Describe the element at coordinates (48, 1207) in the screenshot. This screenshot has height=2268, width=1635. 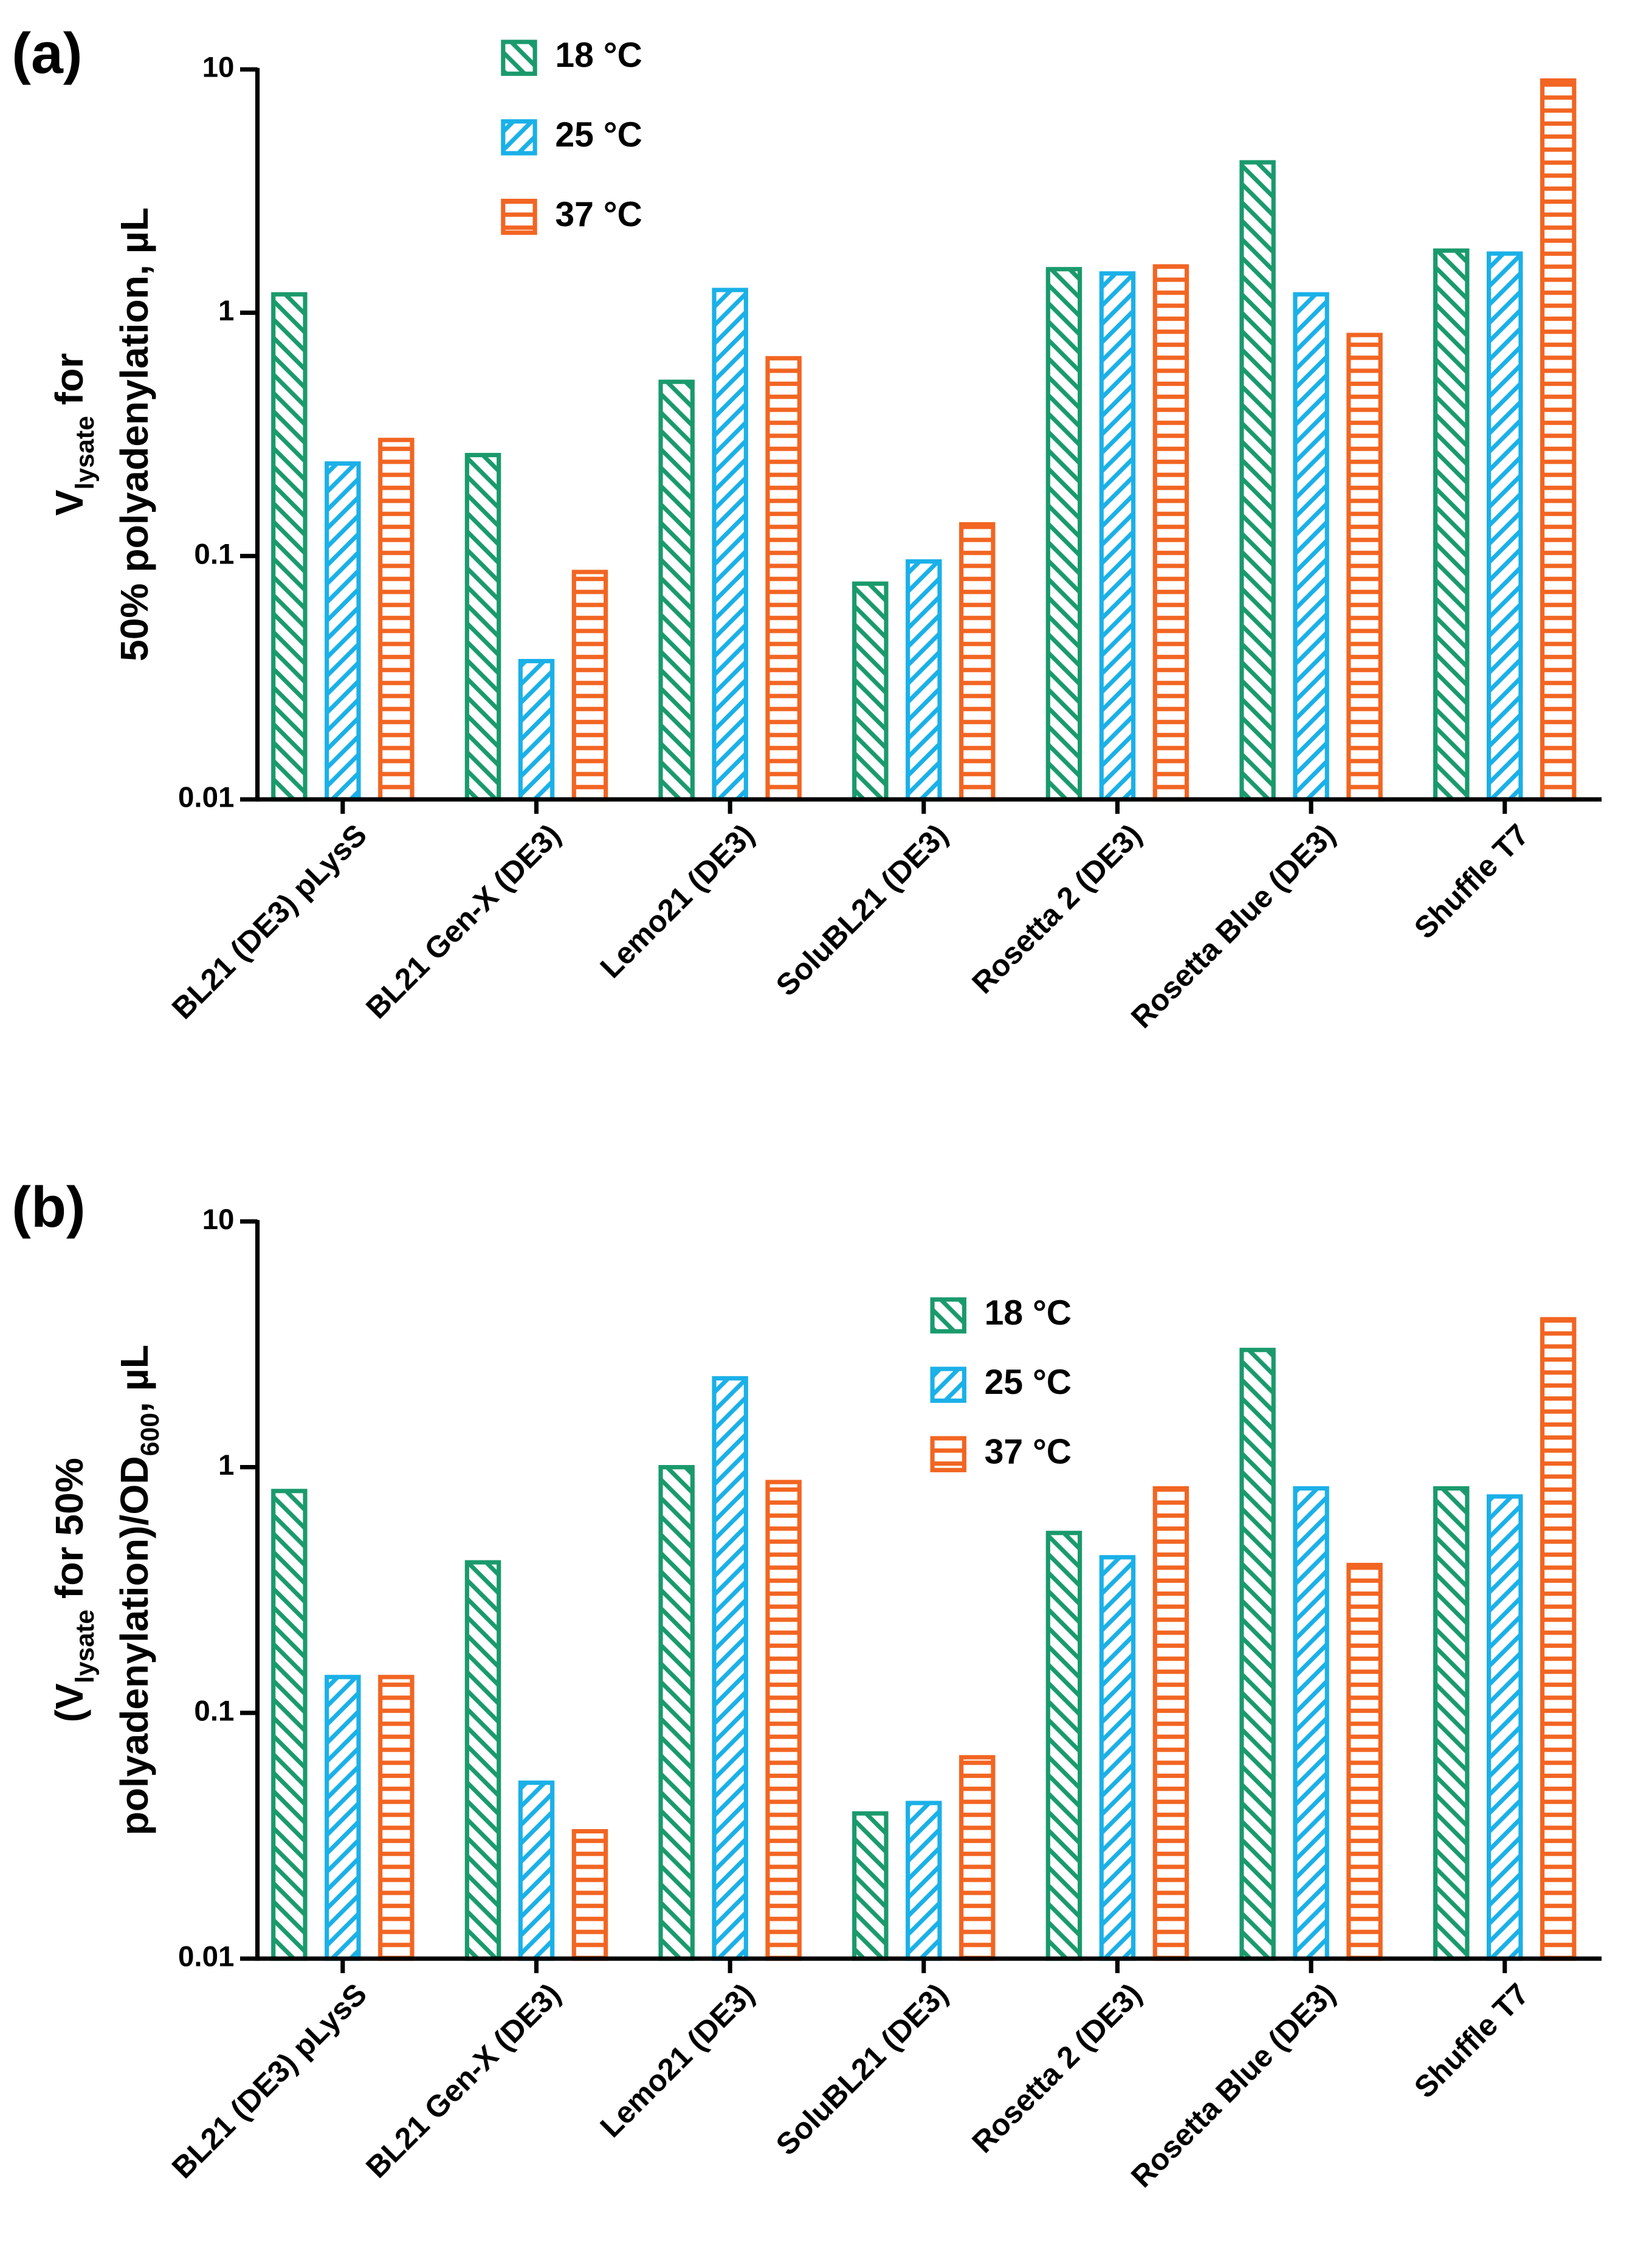
I see `panel-label: (b)` at that location.